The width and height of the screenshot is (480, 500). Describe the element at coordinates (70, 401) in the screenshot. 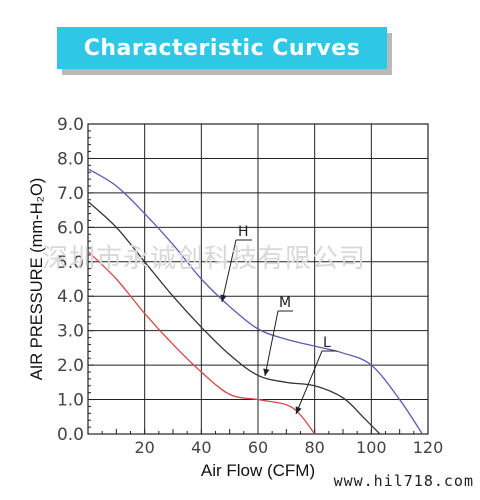

I see `y-tick-label: 1.0` at that location.